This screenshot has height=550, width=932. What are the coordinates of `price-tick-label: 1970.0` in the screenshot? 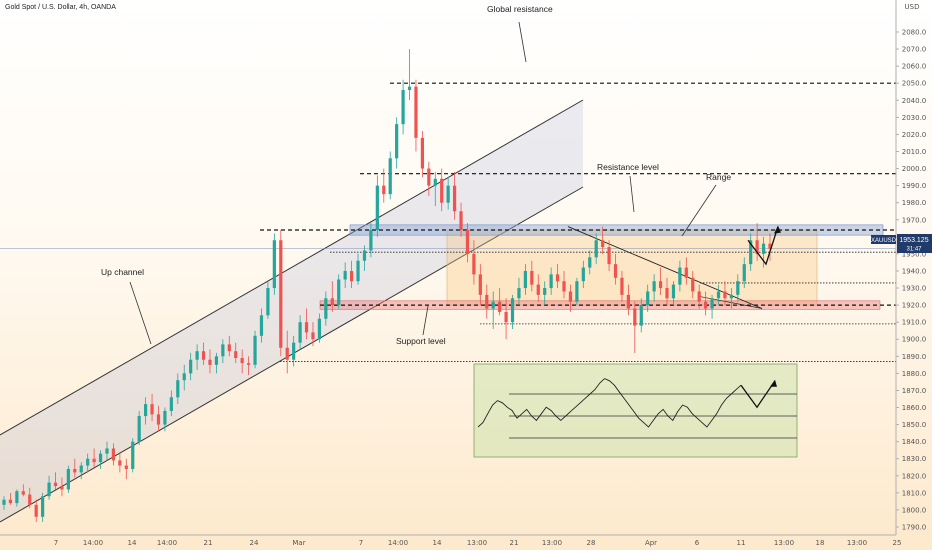 It's located at (914, 220).